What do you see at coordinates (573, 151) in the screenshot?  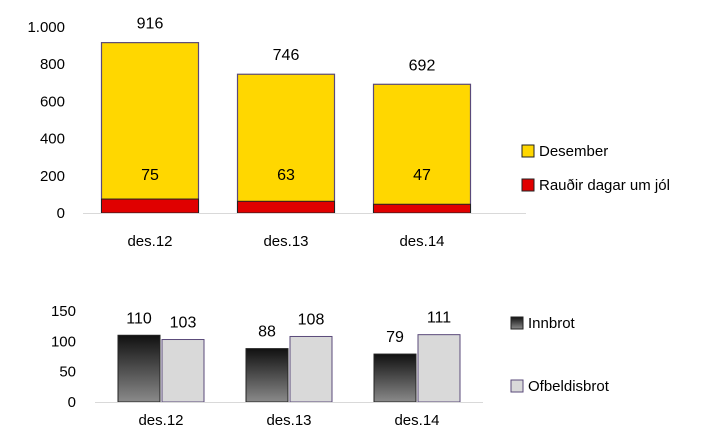 I see `legend-label: Desember` at bounding box center [573, 151].